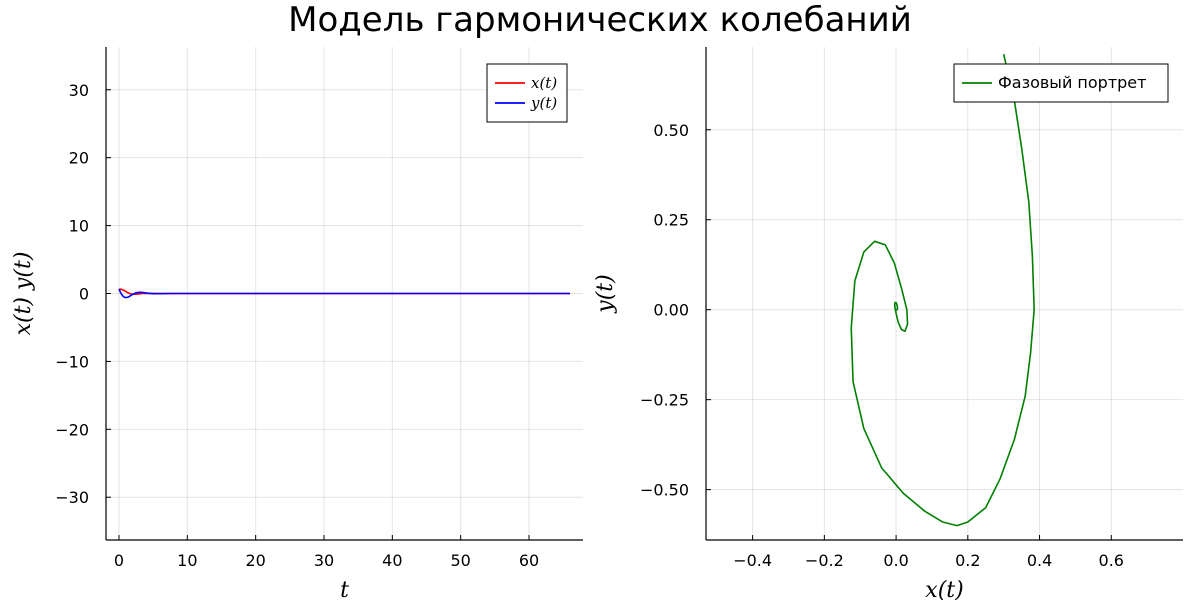 The width and height of the screenshot is (1200, 600). I want to click on y-tick-label: 0, so click(84, 294).